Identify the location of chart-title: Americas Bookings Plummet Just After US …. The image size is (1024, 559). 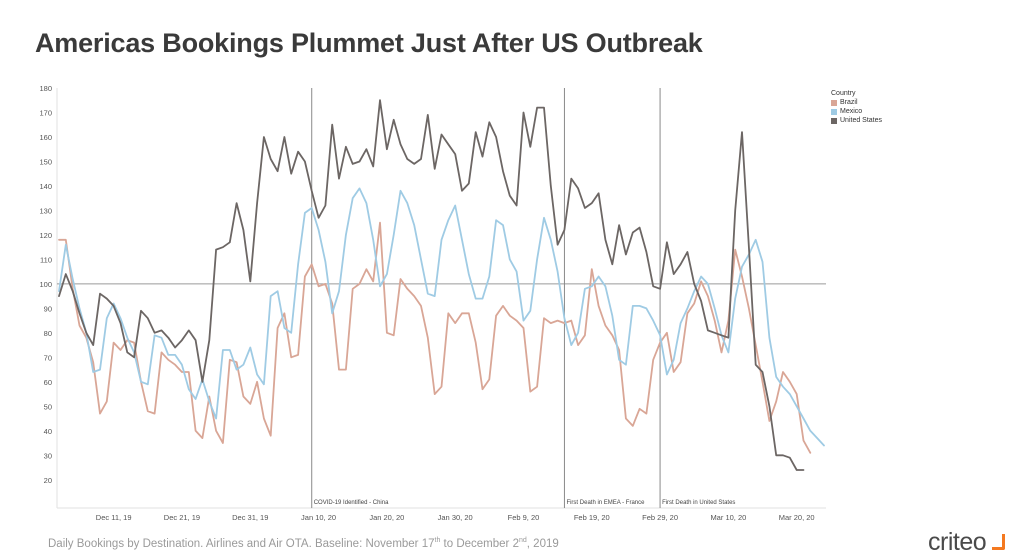
(369, 43).